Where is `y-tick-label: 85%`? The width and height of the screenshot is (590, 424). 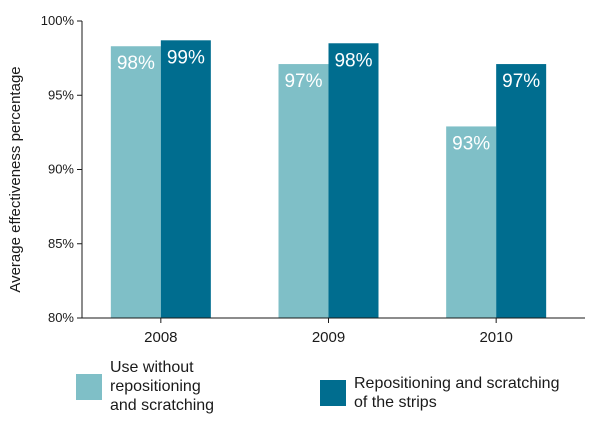
y-tick-label: 85% is located at coordinates (61, 243).